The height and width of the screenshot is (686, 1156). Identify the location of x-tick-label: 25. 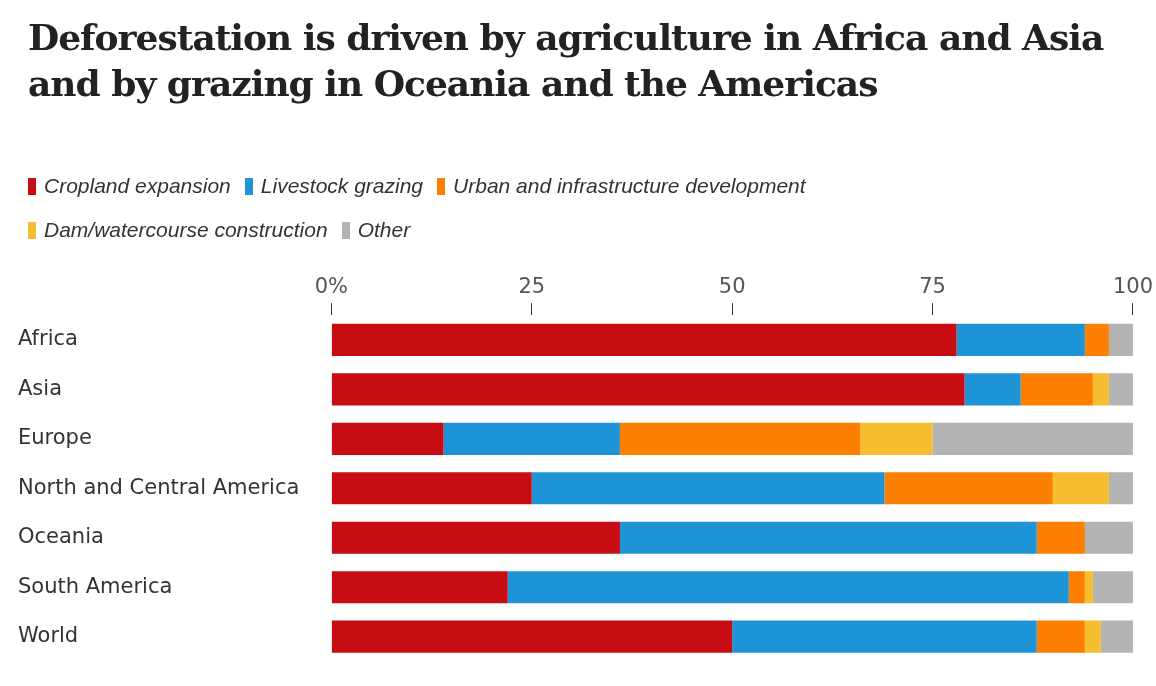
(532, 286).